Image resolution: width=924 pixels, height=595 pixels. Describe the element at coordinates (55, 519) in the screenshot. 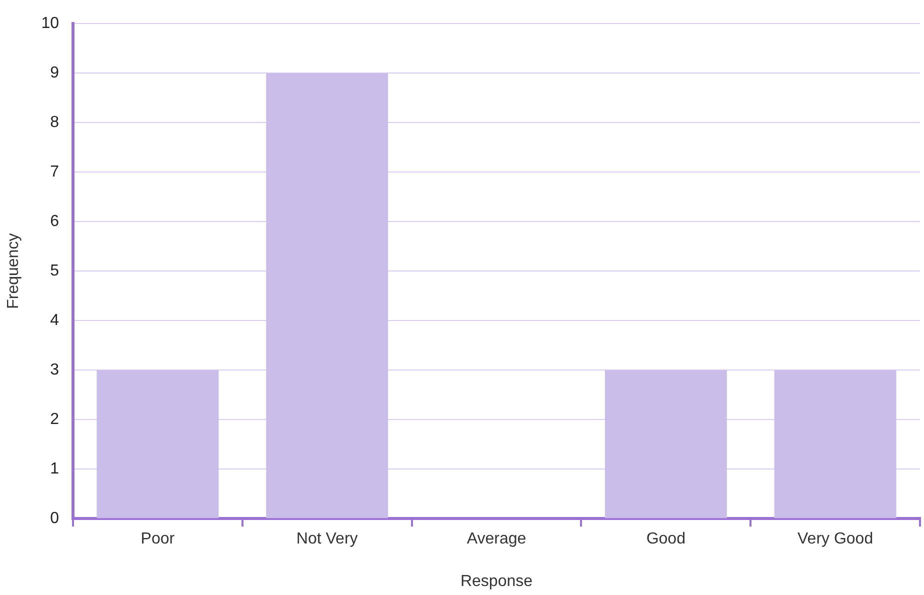

I see `y-tick-label: 0` at that location.